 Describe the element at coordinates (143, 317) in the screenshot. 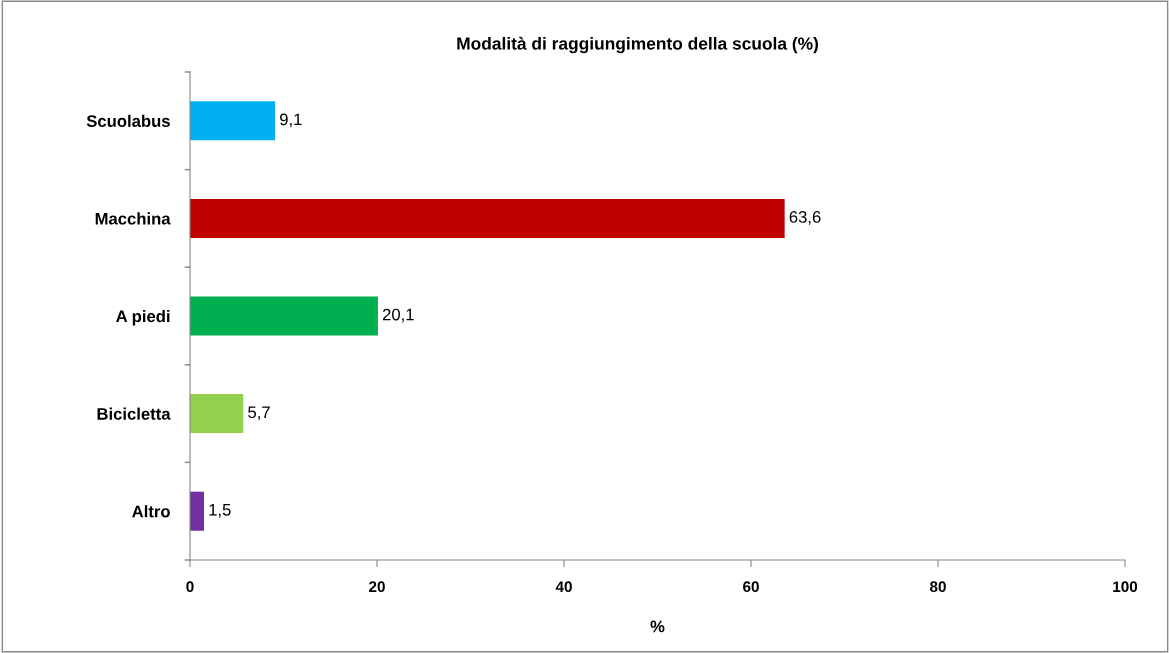

I see `y-tick-label: A piedi` at that location.